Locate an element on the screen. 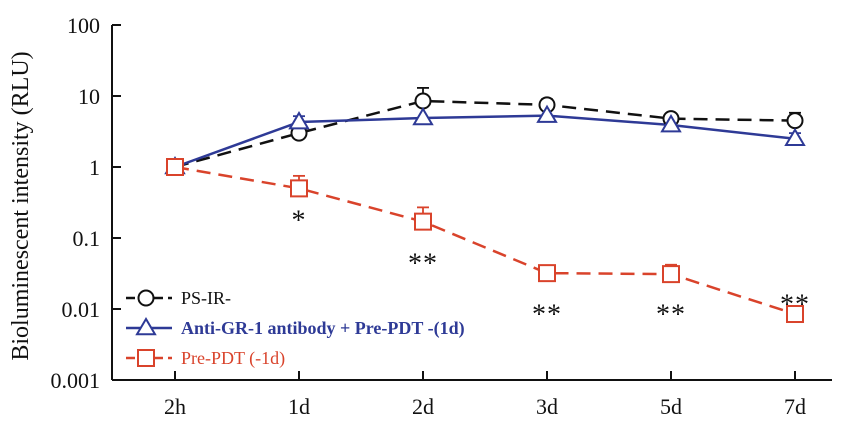 This screenshot has width=846, height=425. legend-label: Pre-PDT (-1d) is located at coordinates (233, 358).